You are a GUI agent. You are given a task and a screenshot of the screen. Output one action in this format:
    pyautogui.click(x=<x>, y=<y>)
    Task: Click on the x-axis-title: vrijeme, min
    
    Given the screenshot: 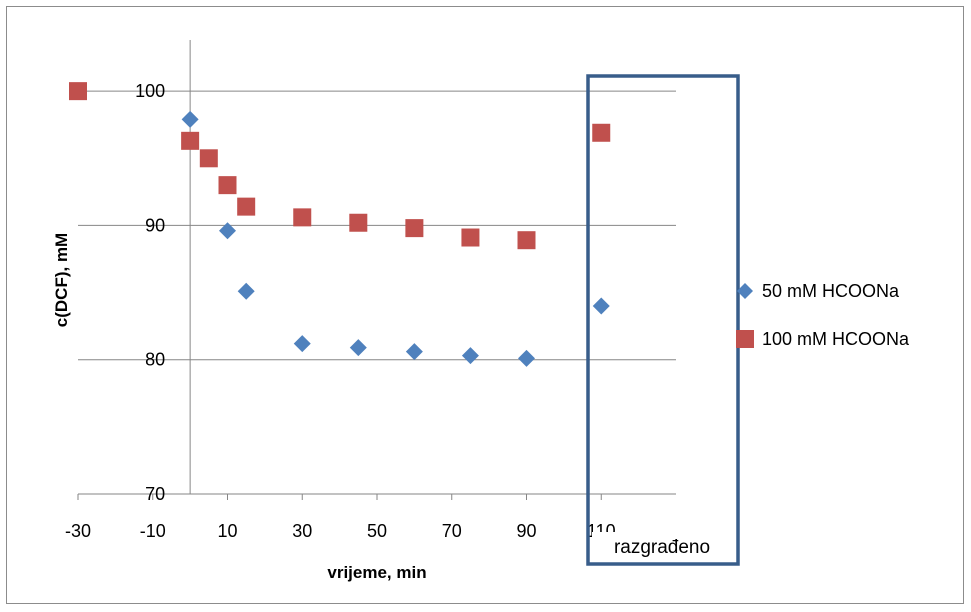 What is the action you would take?
    pyautogui.click(x=376, y=572)
    